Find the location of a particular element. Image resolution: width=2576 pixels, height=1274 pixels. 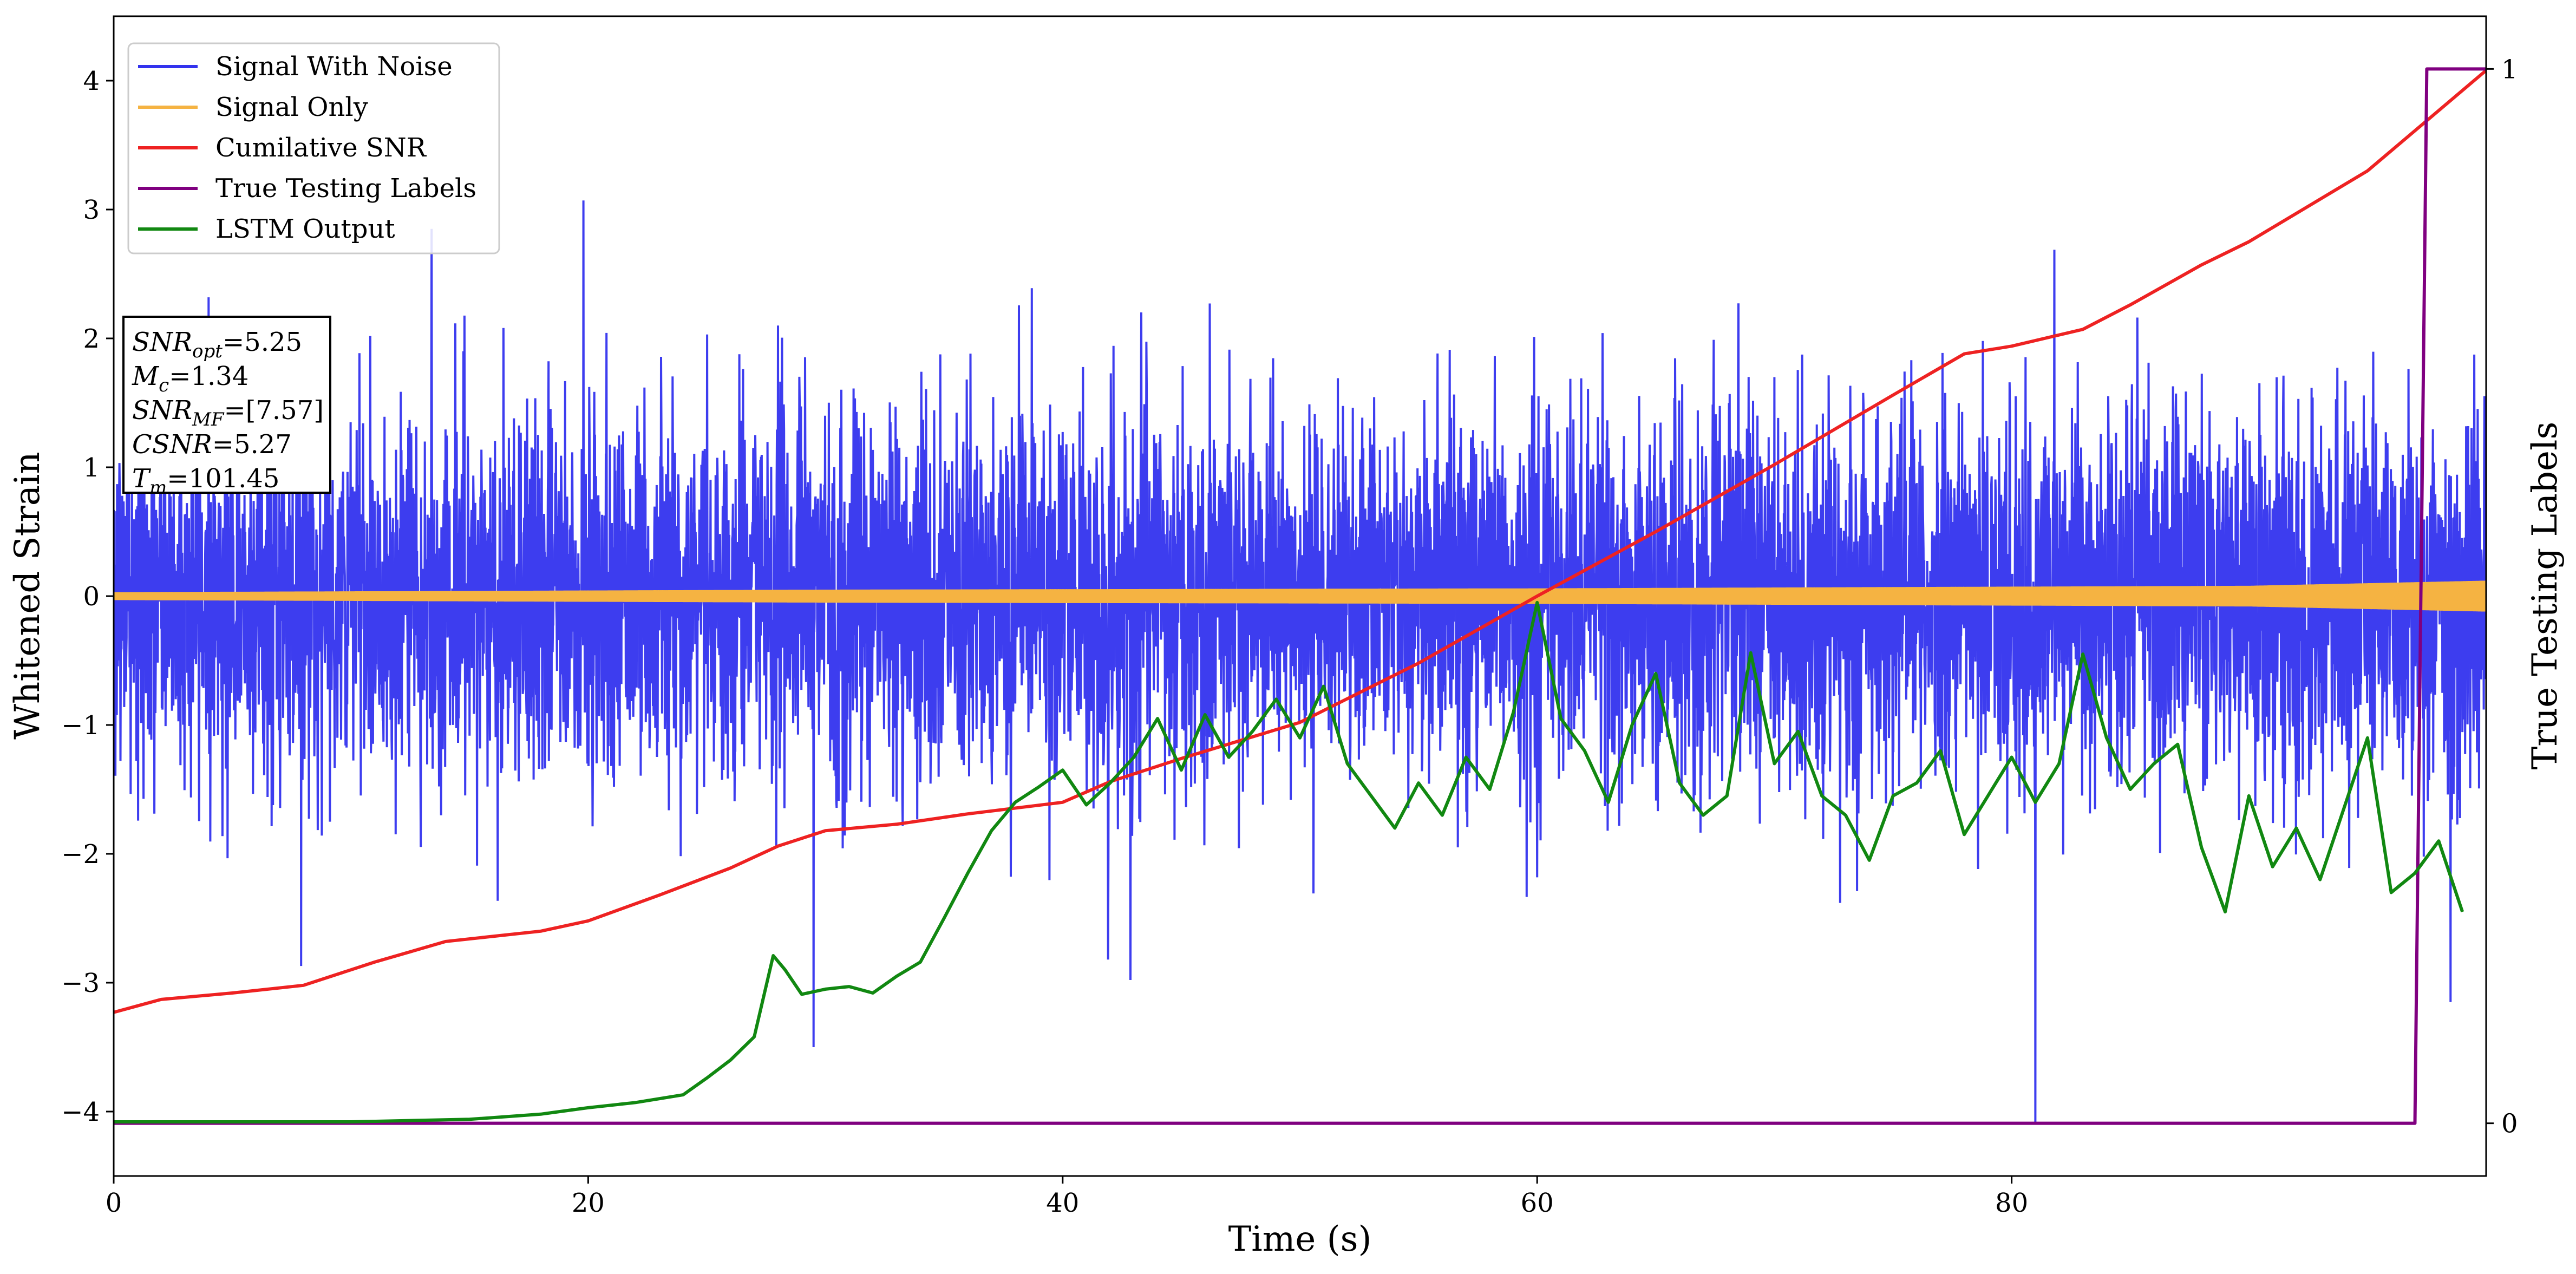

annotation-line: SNRopt=5.25 is located at coordinates (217, 344).